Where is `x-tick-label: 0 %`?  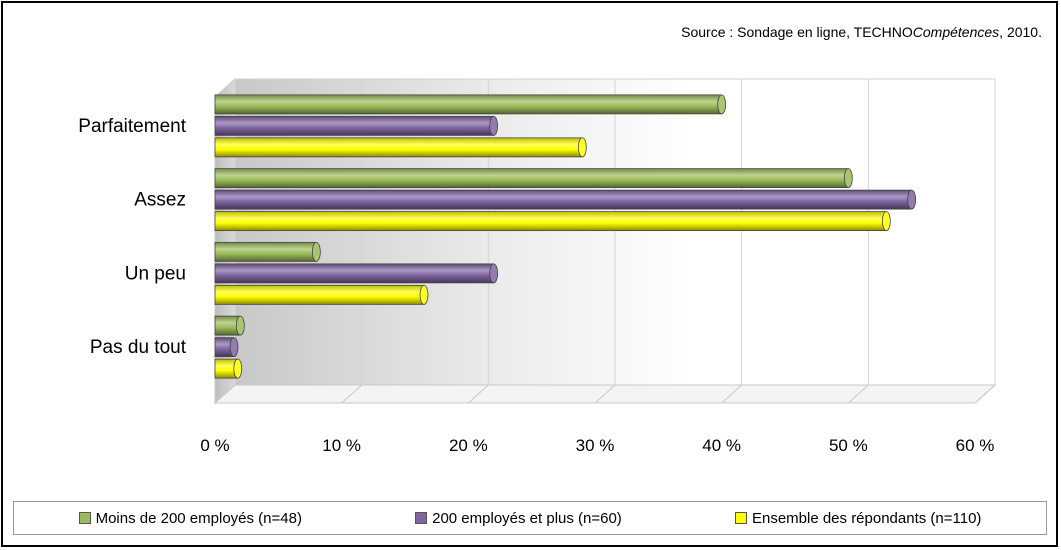 x-tick-label: 0 % is located at coordinates (214, 445).